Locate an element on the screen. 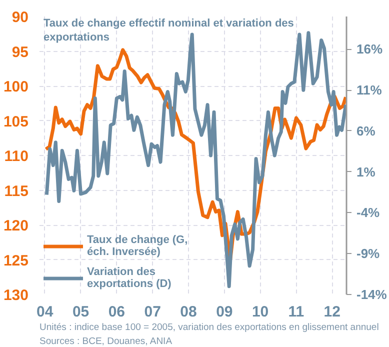 This screenshot has height=347, width=389. x-tick-label: 05 is located at coordinates (81, 312).